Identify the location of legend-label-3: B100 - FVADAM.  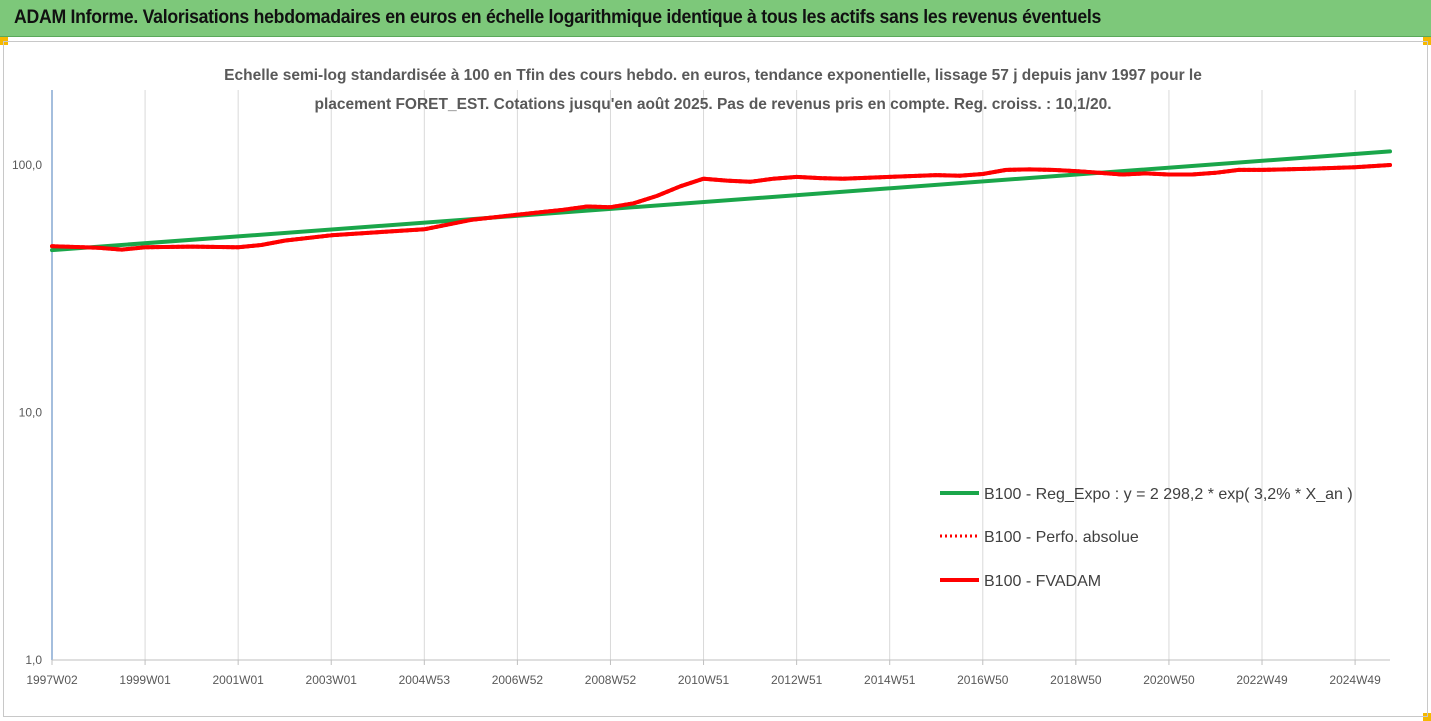
(1042, 581).